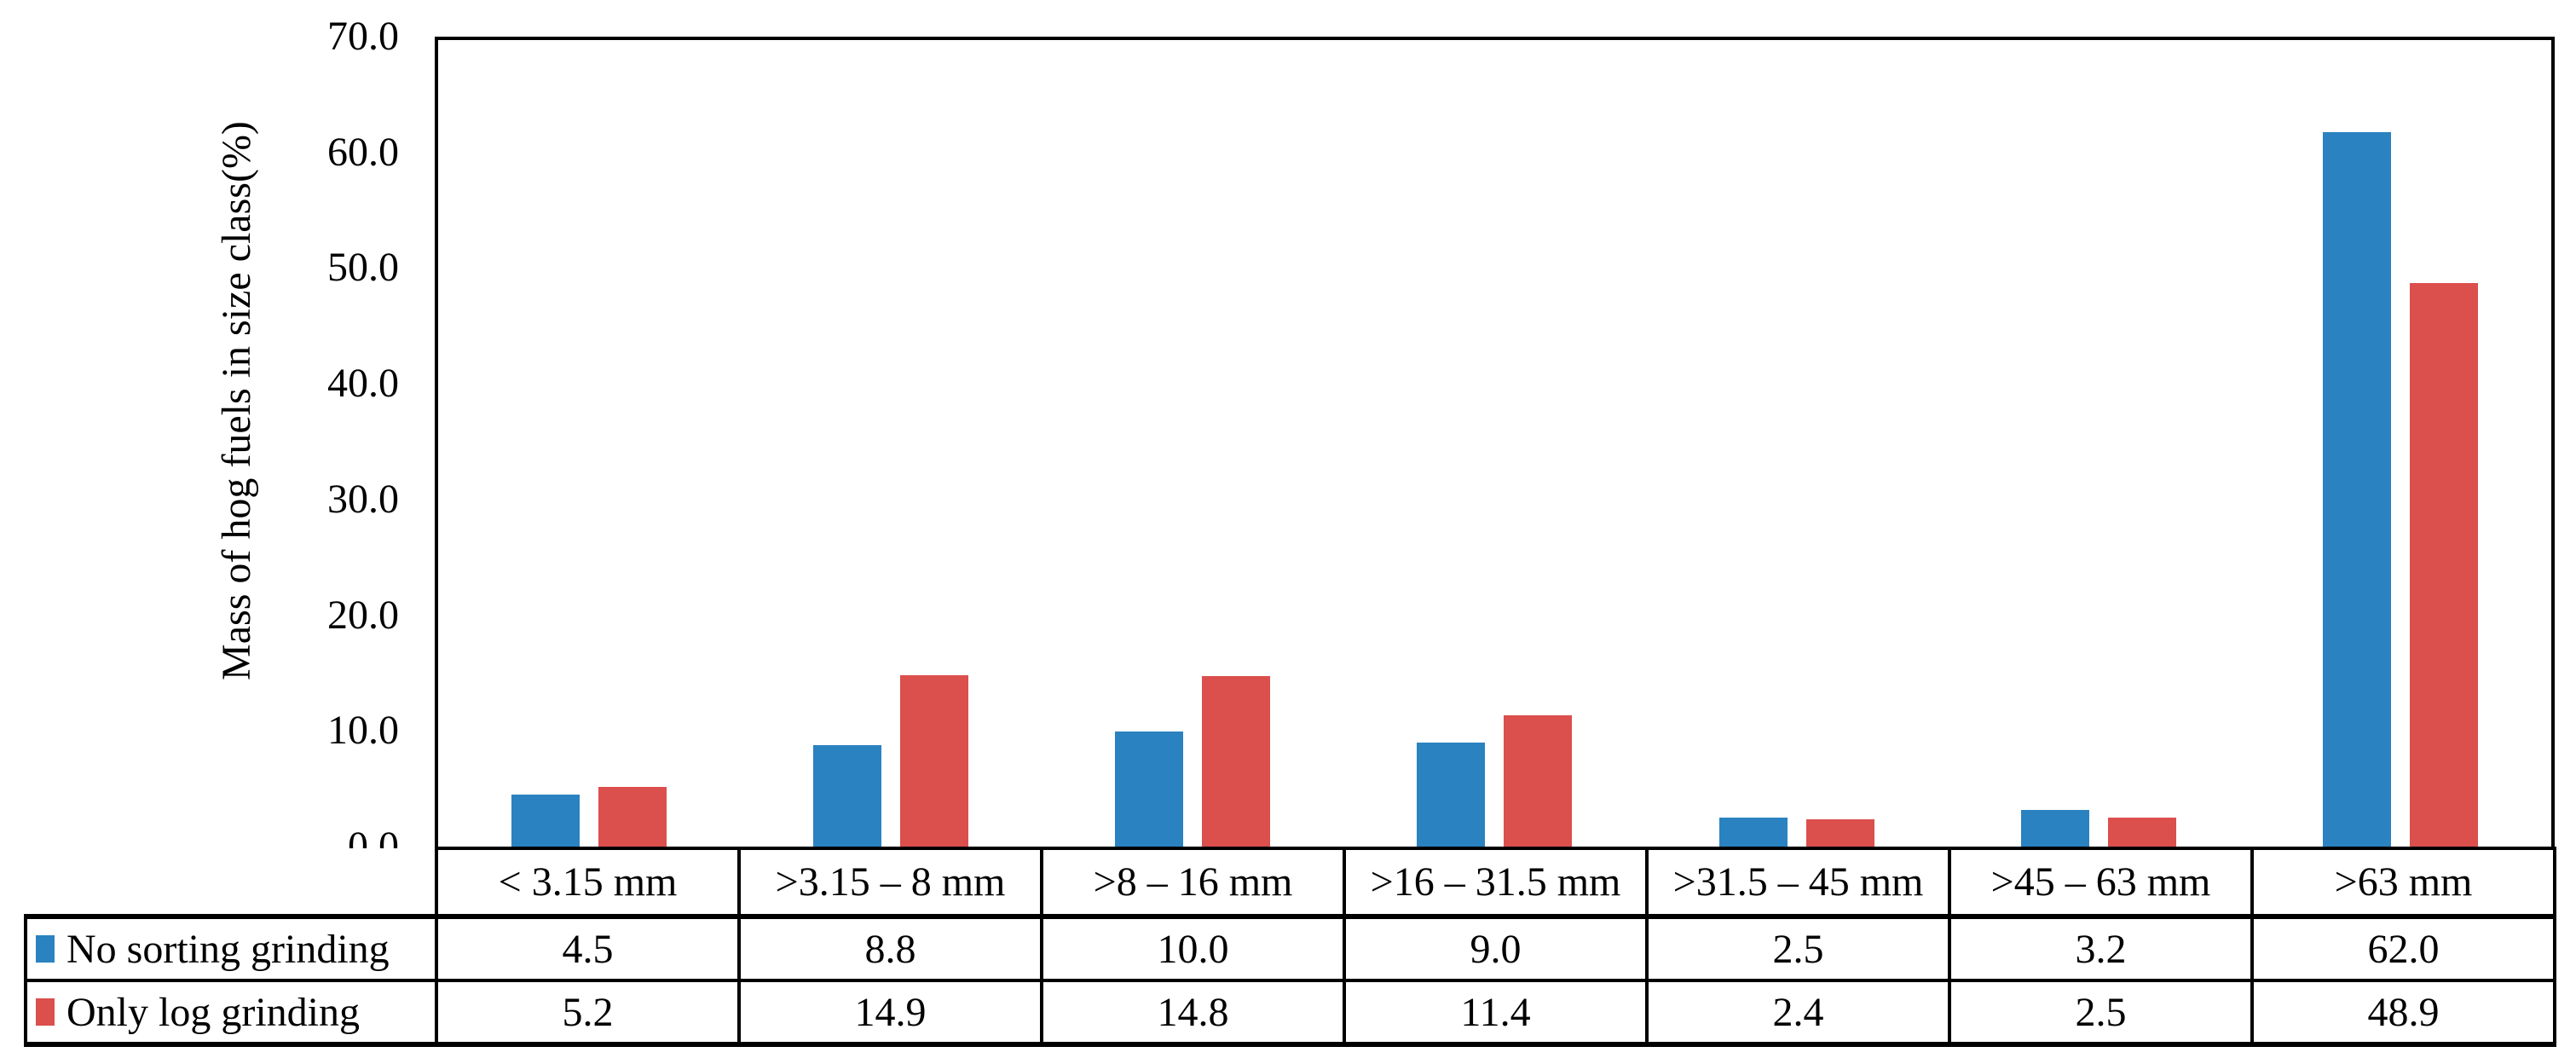  I want to click on value-cell: 5.2, so click(588, 1013).